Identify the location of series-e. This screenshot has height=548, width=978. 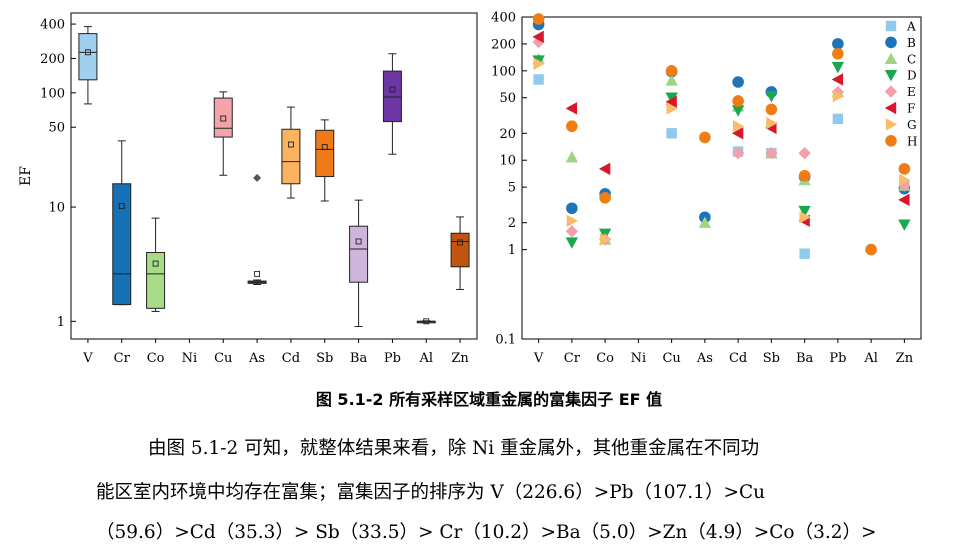
(721, 140).